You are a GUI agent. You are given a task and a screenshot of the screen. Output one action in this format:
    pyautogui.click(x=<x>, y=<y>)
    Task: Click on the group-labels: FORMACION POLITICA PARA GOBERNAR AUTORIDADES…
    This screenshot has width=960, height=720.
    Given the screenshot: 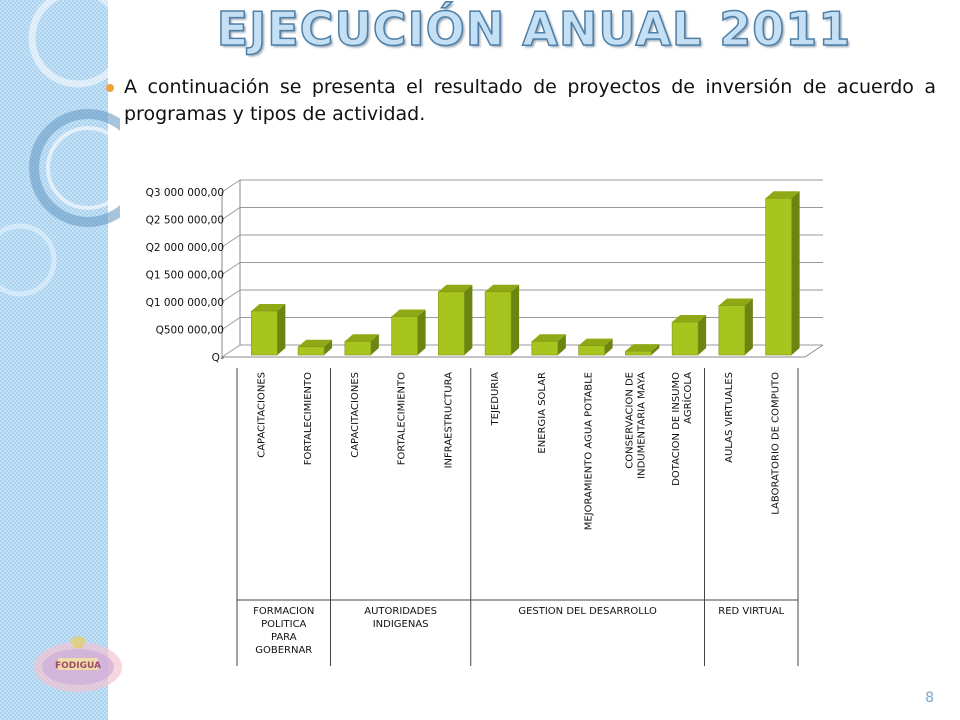 What is the action you would take?
    pyautogui.click(x=519, y=631)
    